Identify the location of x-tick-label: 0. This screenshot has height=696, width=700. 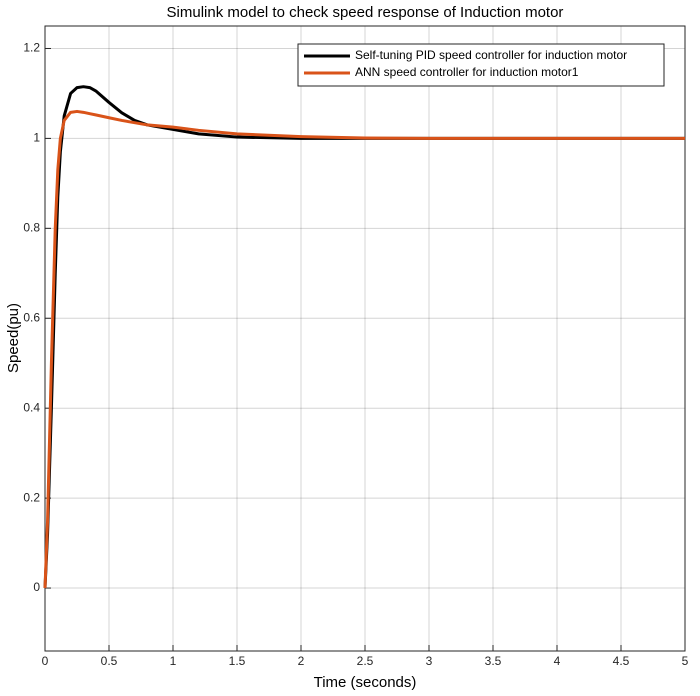
(45, 661).